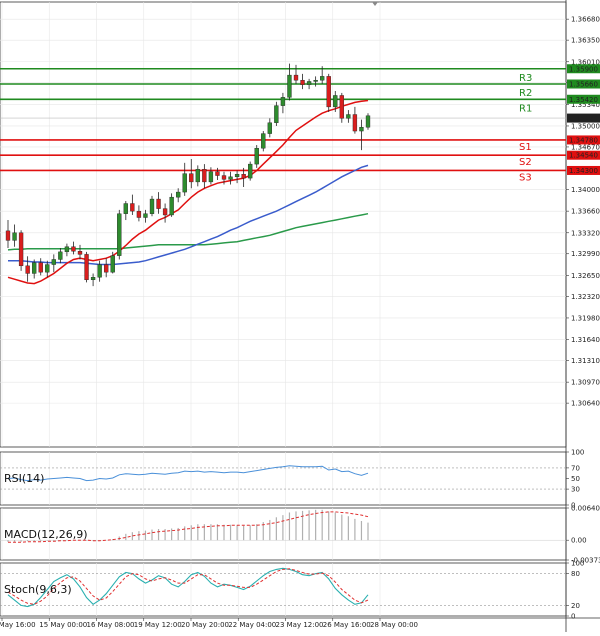 The width and height of the screenshot is (600, 636). What do you see at coordinates (252, 625) in the screenshot?
I see `time-tick-label: 22 May 04:00` at bounding box center [252, 625].